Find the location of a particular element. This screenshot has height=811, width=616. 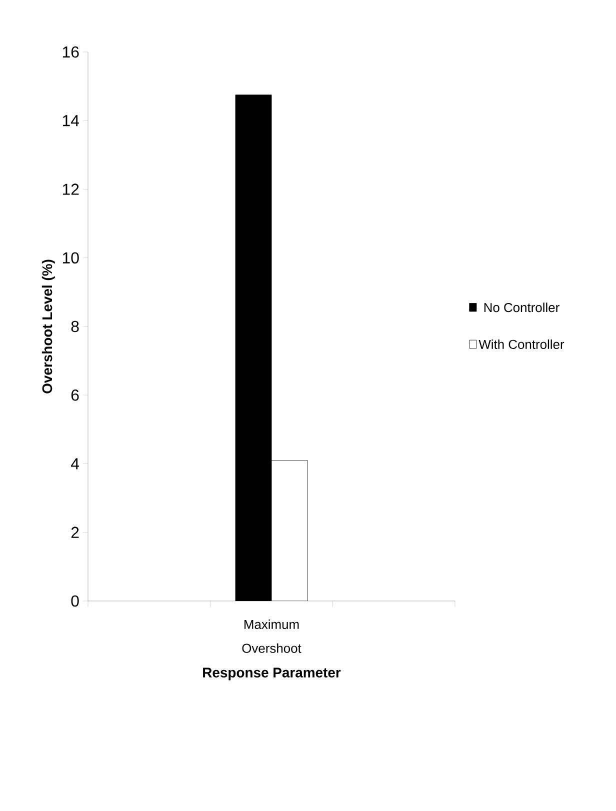

y-tick-label: 14 is located at coordinates (70, 120).